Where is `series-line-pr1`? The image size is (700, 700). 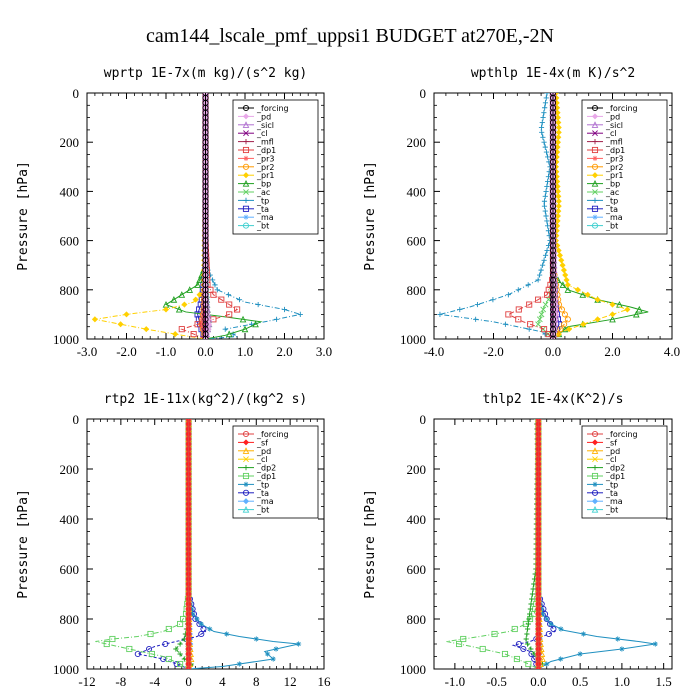
series-line-pr1 is located at coordinates (150, 216).